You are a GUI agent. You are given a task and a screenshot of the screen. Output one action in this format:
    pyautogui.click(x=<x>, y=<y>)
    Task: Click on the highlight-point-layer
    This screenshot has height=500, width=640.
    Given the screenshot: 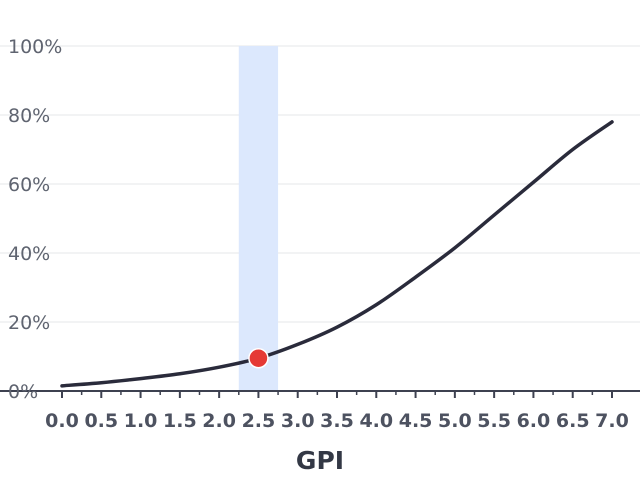 What is the action you would take?
    pyautogui.click(x=258, y=358)
    